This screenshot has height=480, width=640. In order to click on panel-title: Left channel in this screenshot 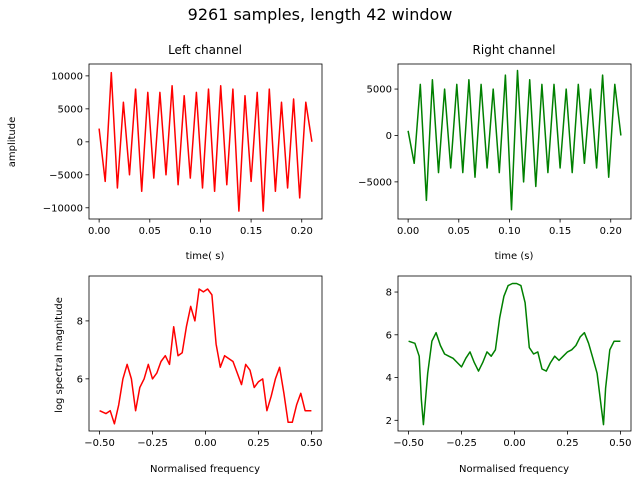, I will do `click(205, 50)`.